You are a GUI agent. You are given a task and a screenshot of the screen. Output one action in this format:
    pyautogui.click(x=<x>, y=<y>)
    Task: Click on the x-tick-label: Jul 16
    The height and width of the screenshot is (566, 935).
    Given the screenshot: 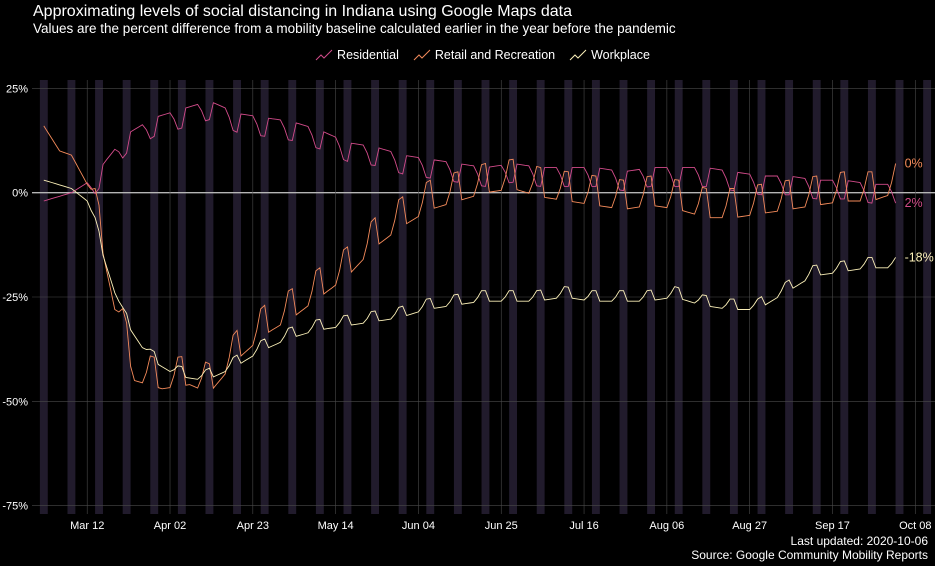 What is the action you would take?
    pyautogui.click(x=583, y=526)
    